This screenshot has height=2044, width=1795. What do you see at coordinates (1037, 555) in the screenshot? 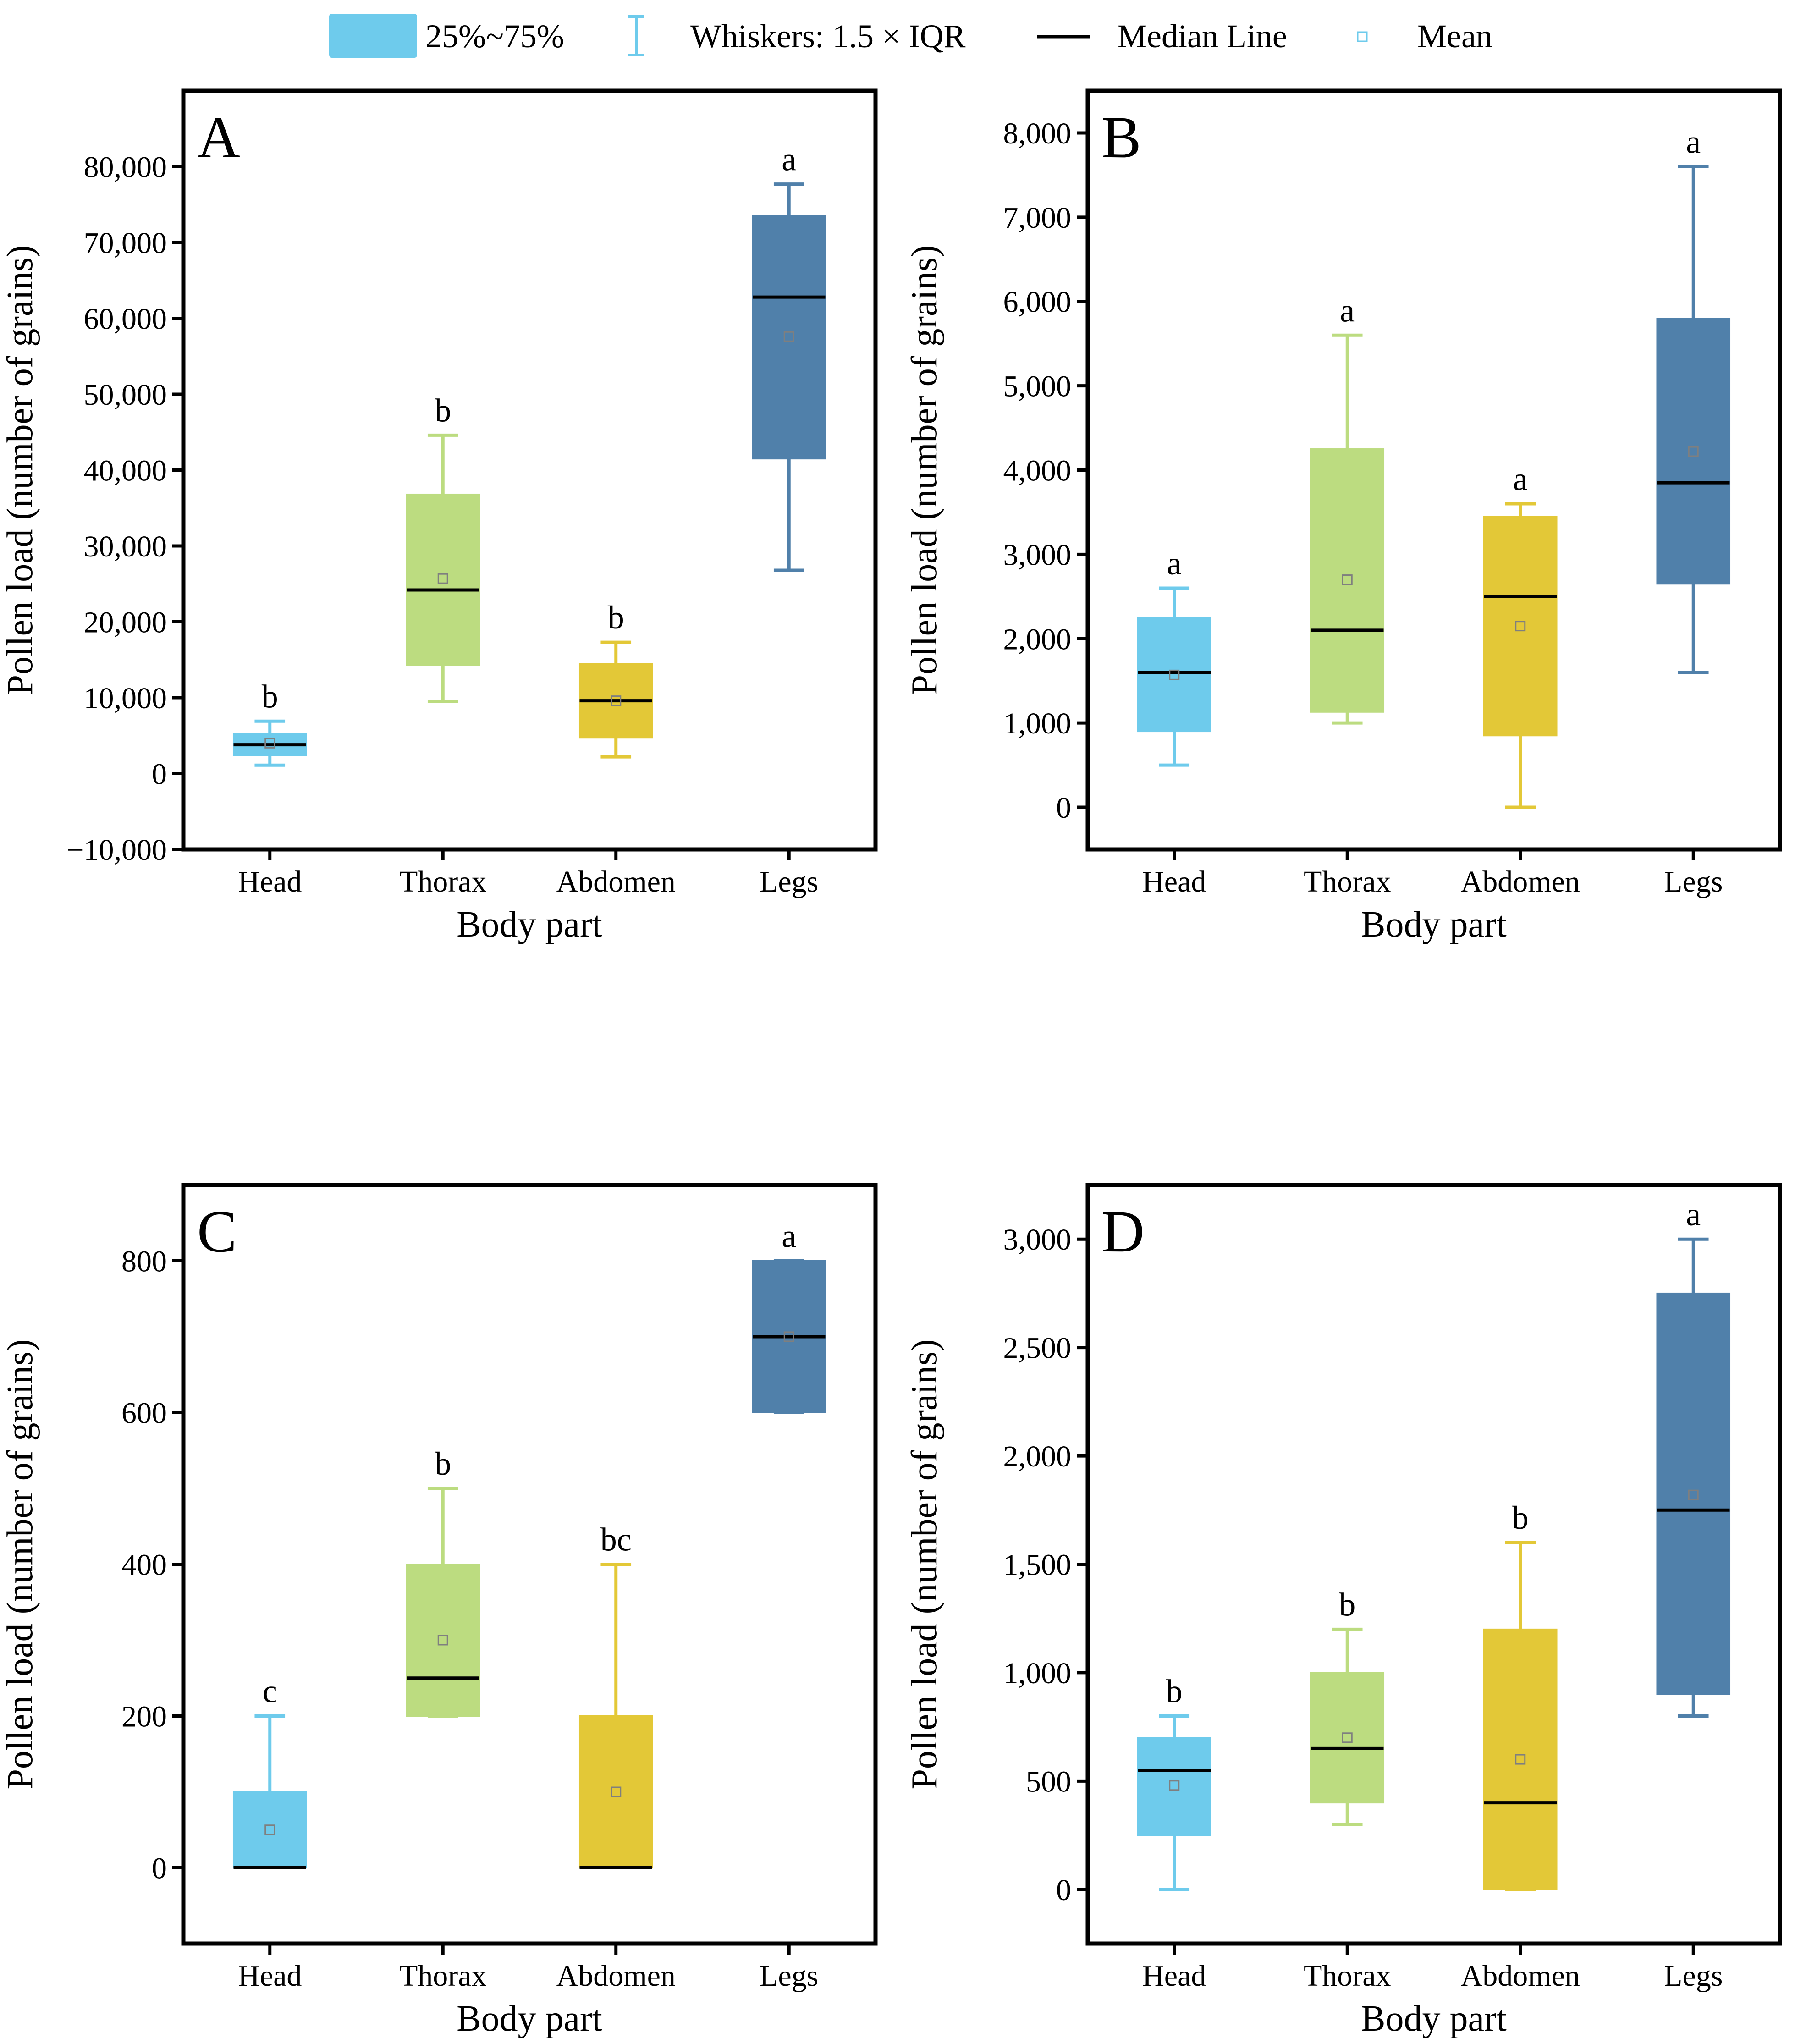
I see `panel-b-y-tick-label: 3,000` at bounding box center [1037, 555].